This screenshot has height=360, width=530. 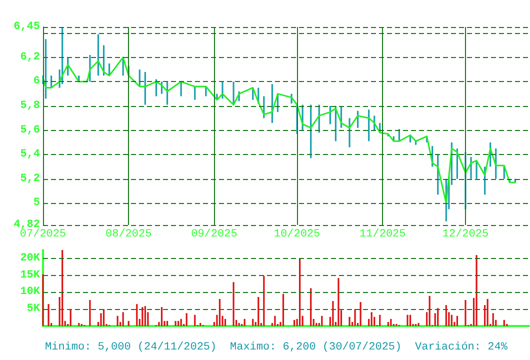 I want to click on y-tick-label: 20K, so click(x=30, y=258).